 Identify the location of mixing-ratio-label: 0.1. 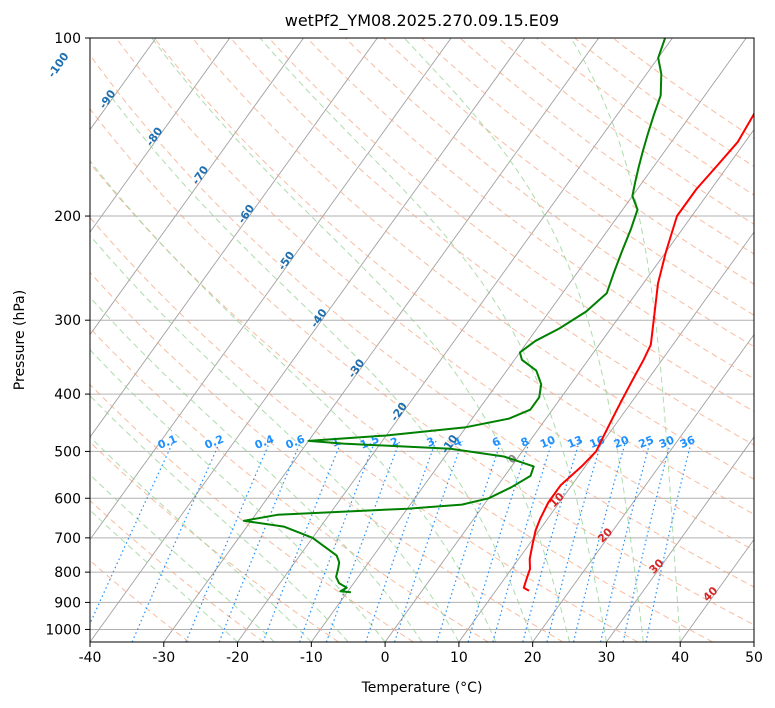
(167, 441).